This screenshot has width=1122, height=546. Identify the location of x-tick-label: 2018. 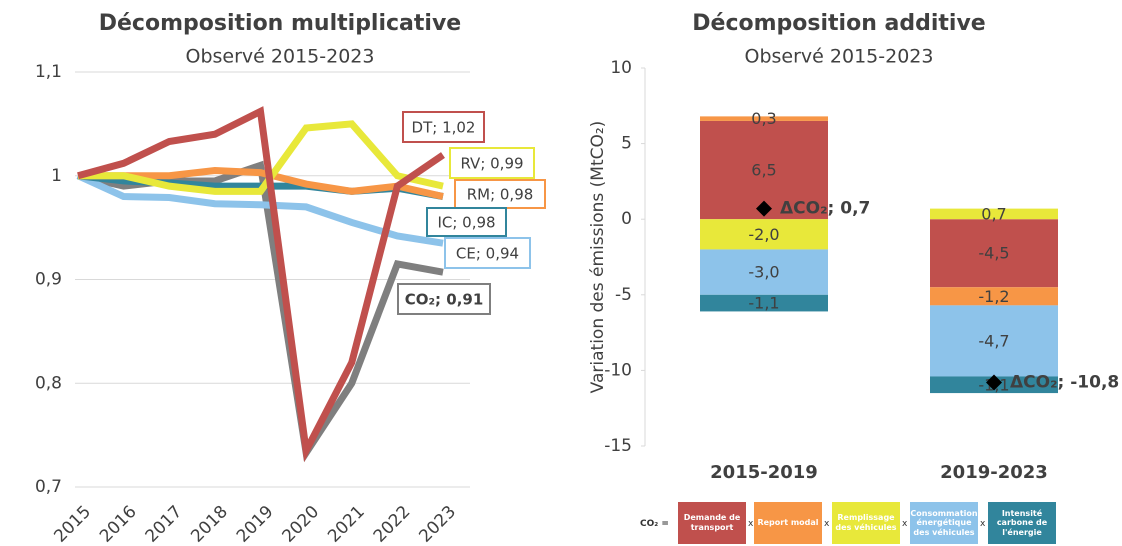
(209, 524).